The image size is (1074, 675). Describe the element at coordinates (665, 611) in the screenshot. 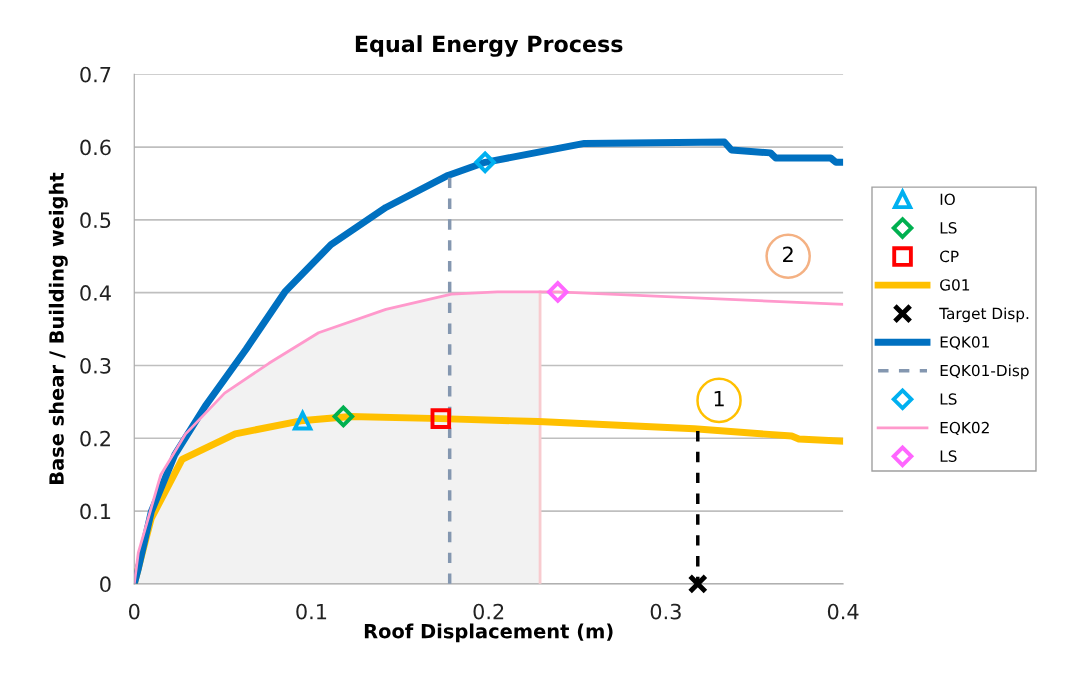

I see `x-tick-label: 0.3` at that location.